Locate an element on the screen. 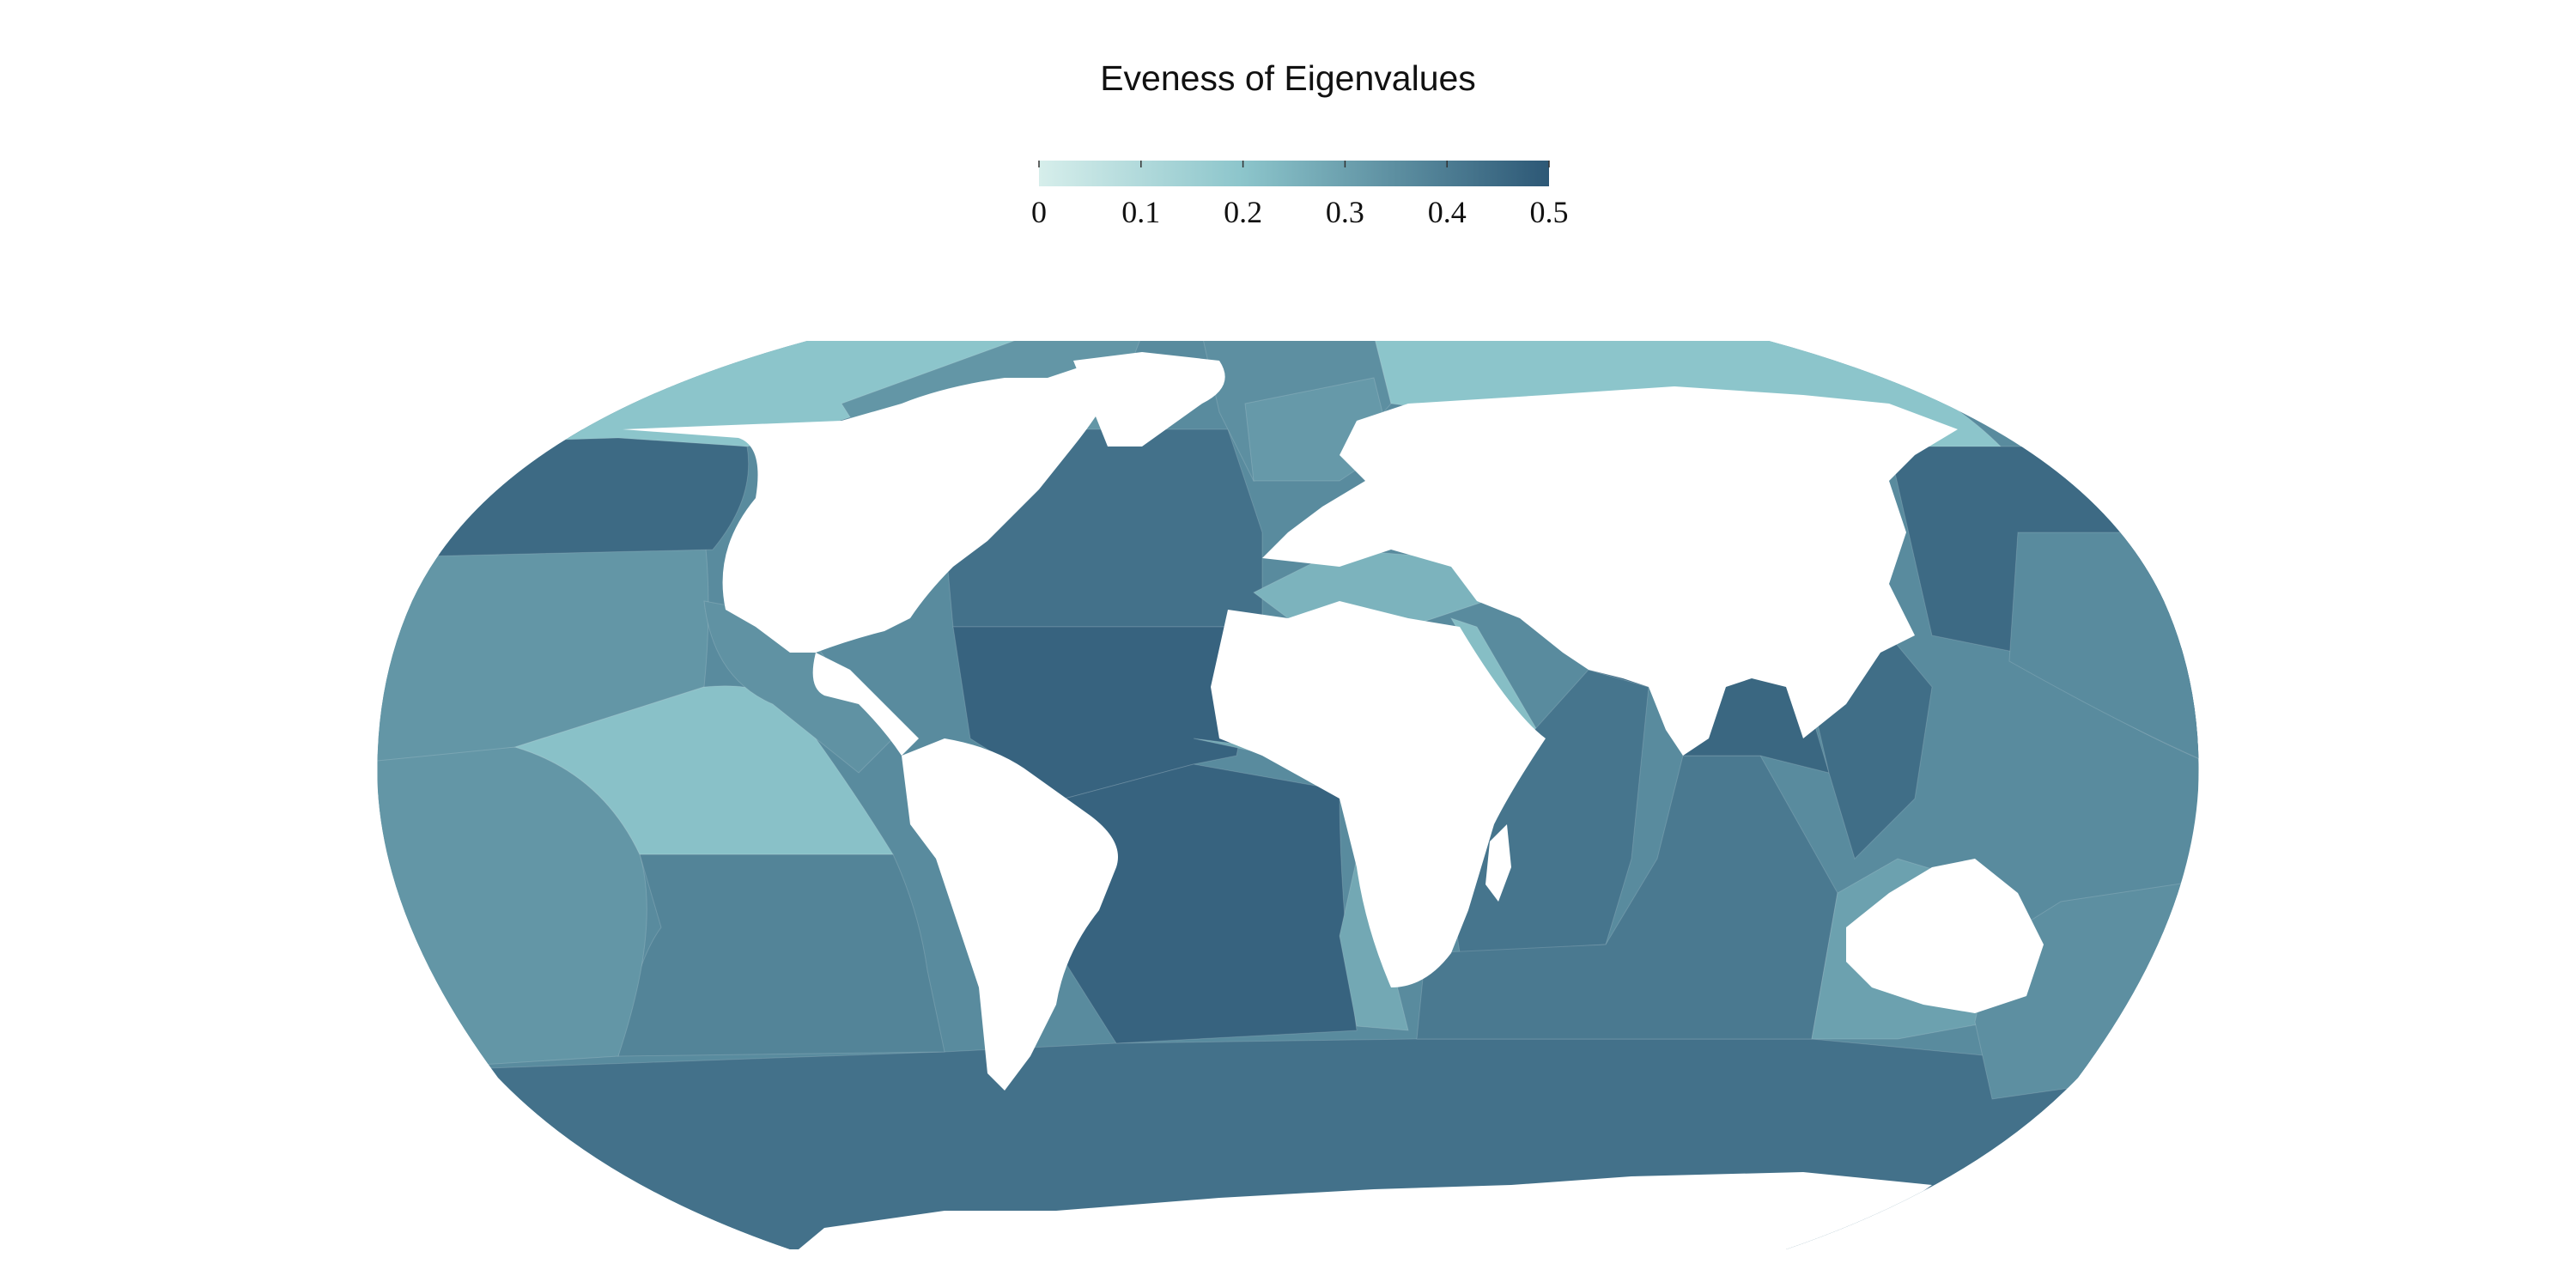 The image size is (2576, 1288). region-south-atlantic is located at coordinates (1211, 903).